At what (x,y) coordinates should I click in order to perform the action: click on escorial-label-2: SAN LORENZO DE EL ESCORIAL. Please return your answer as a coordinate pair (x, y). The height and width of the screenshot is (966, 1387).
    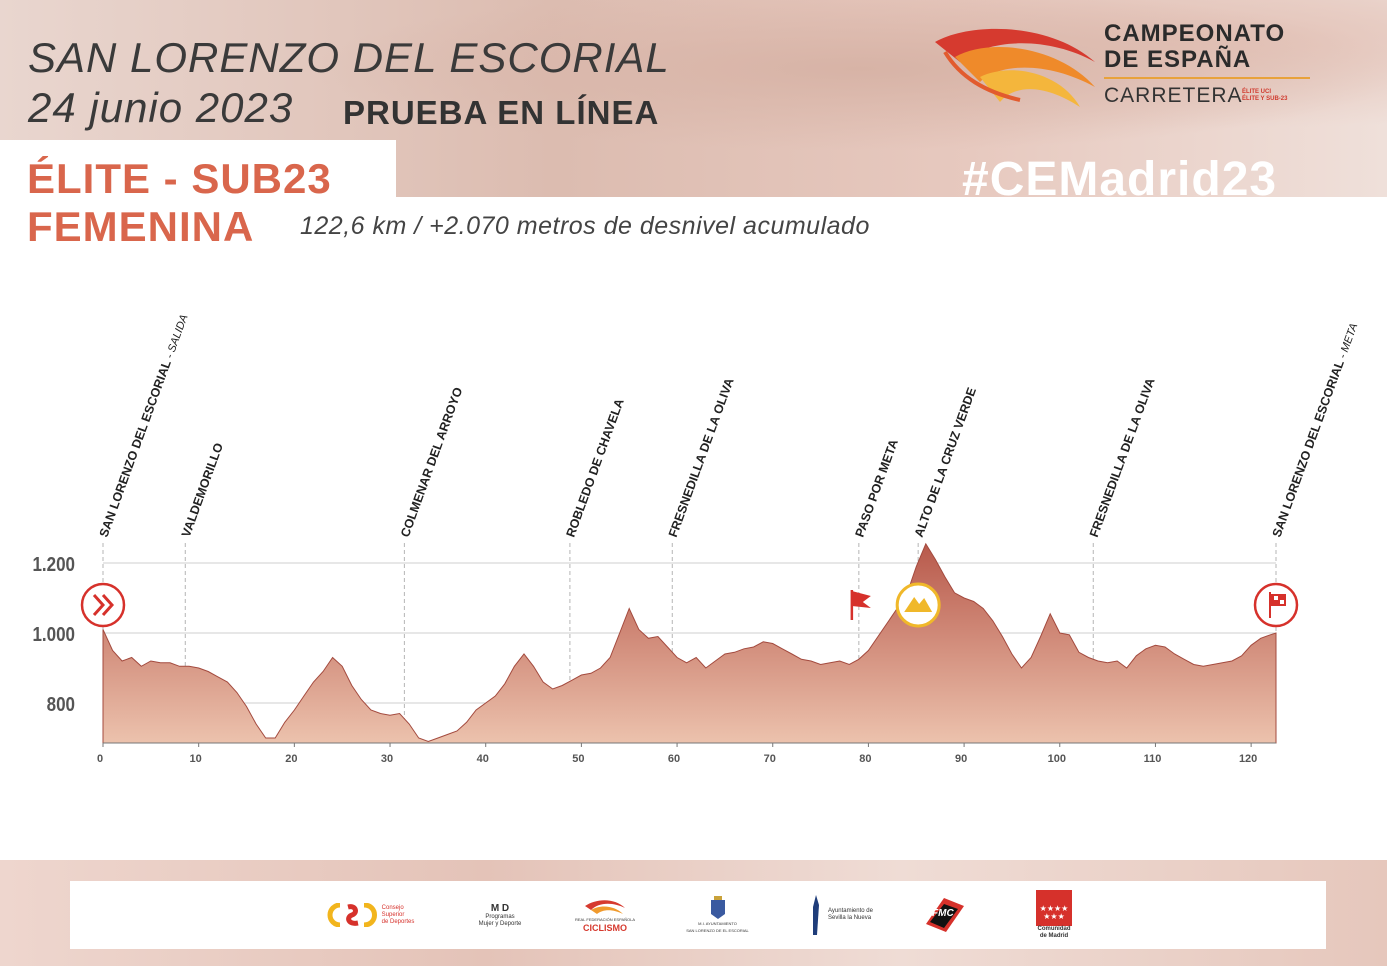
    Looking at the image, I should click on (717, 930).